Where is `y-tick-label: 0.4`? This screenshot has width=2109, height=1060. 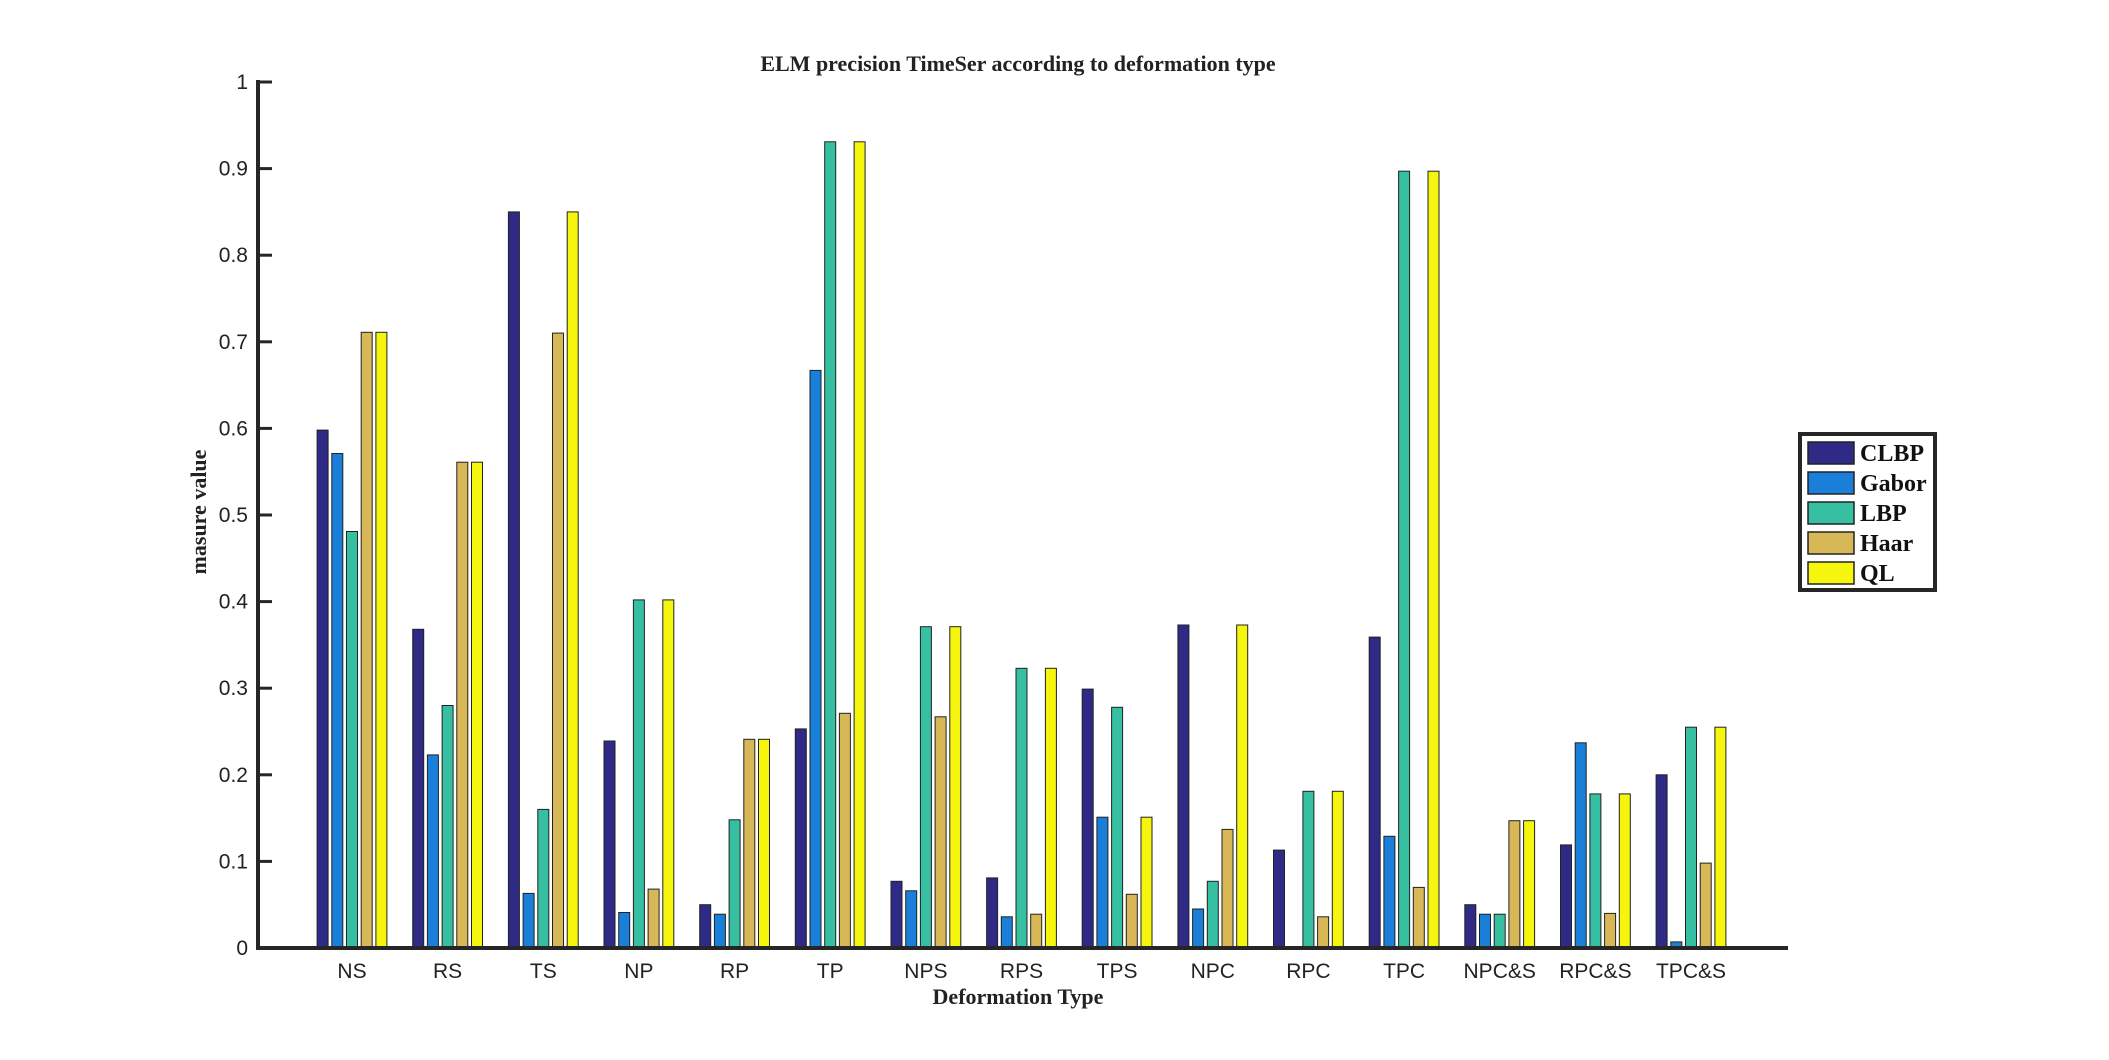
y-tick-label: 0.4 is located at coordinates (234, 602).